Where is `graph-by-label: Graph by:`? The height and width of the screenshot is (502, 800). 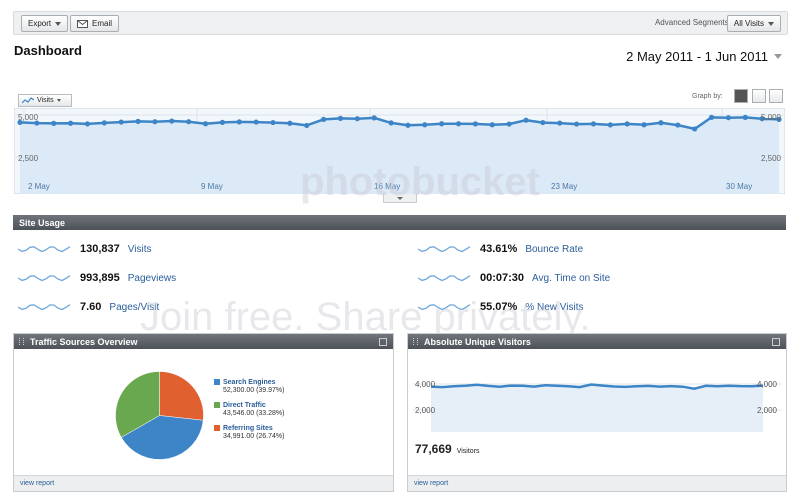 graph-by-label: Graph by: is located at coordinates (707, 96).